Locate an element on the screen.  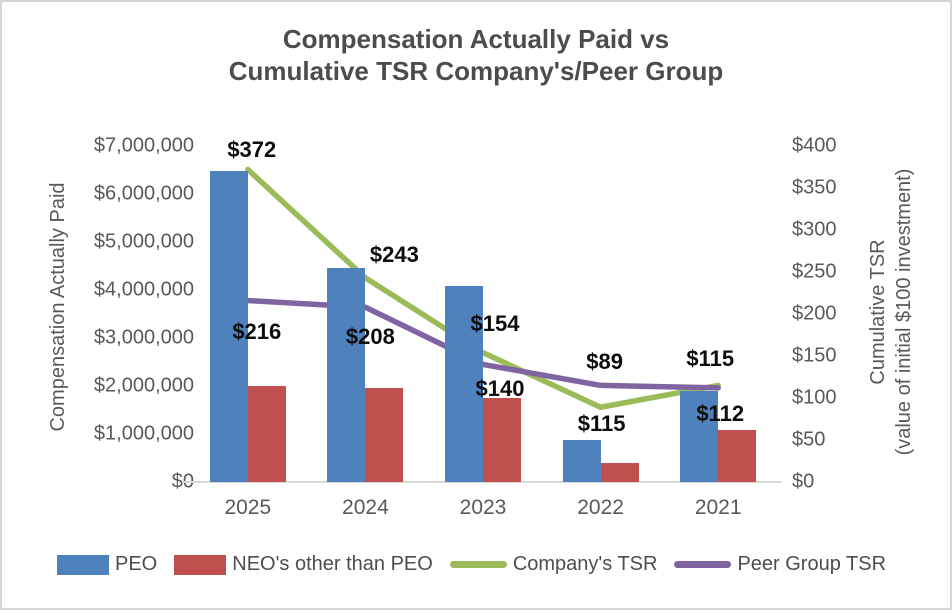
data-label-company-s-tsr-2025: $372 is located at coordinates (252, 149).